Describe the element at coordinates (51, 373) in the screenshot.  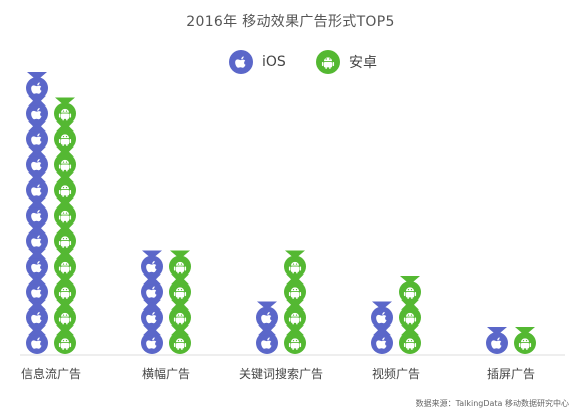
I see `category-label: 信息流广告` at that location.